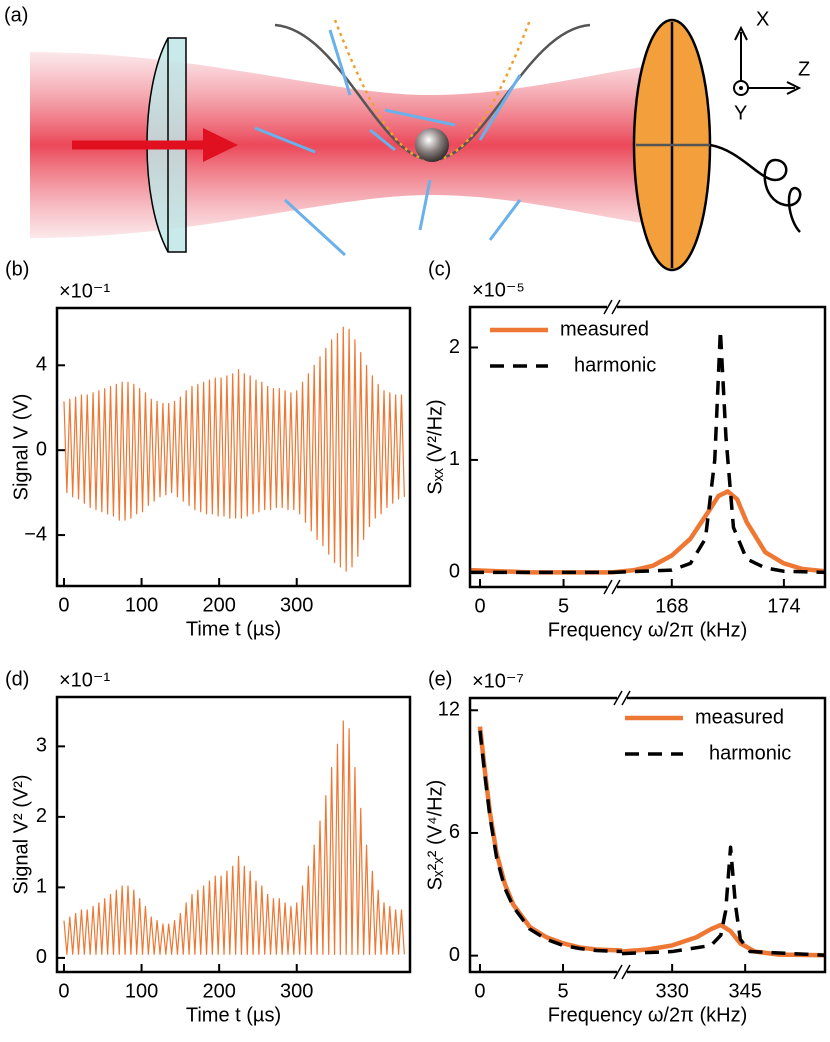 Image resolution: width=830 pixels, height=1042 pixels. I want to click on y-axis-label: Sₓₓ (V²/Hz), so click(435, 446).